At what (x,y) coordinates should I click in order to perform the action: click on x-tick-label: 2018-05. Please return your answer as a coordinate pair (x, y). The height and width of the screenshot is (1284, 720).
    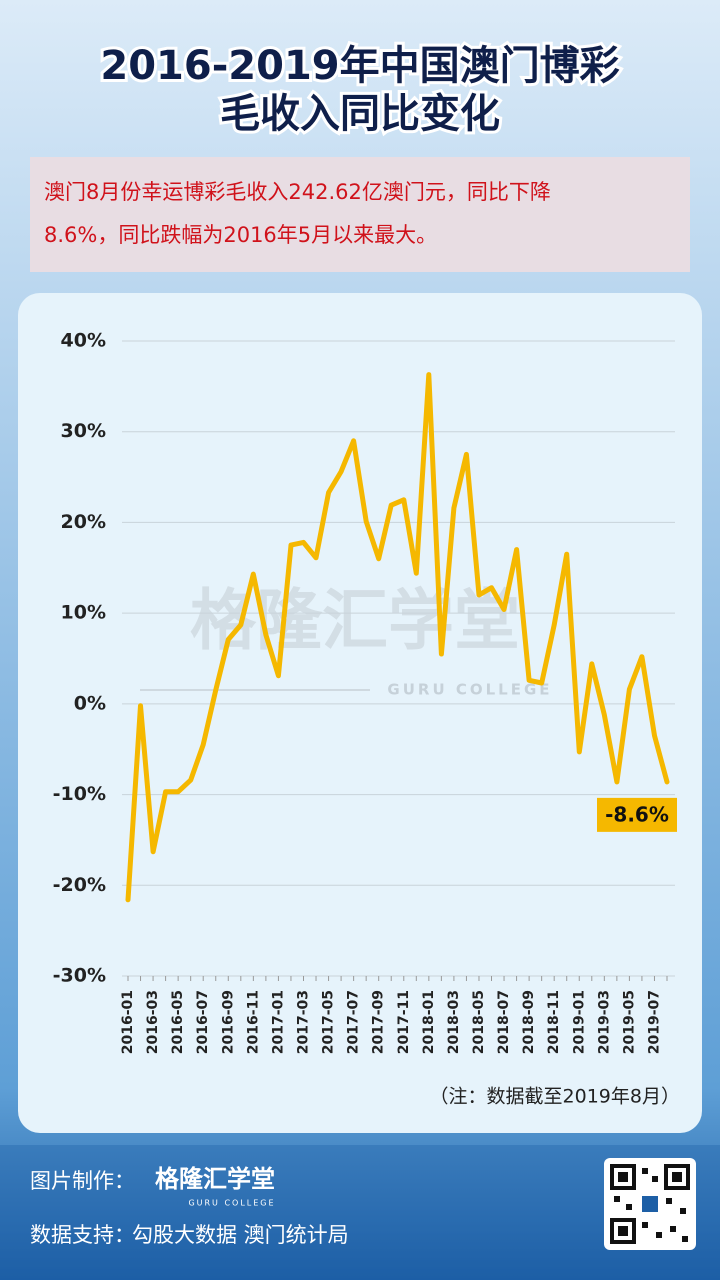
    Looking at the image, I should click on (479, 1022).